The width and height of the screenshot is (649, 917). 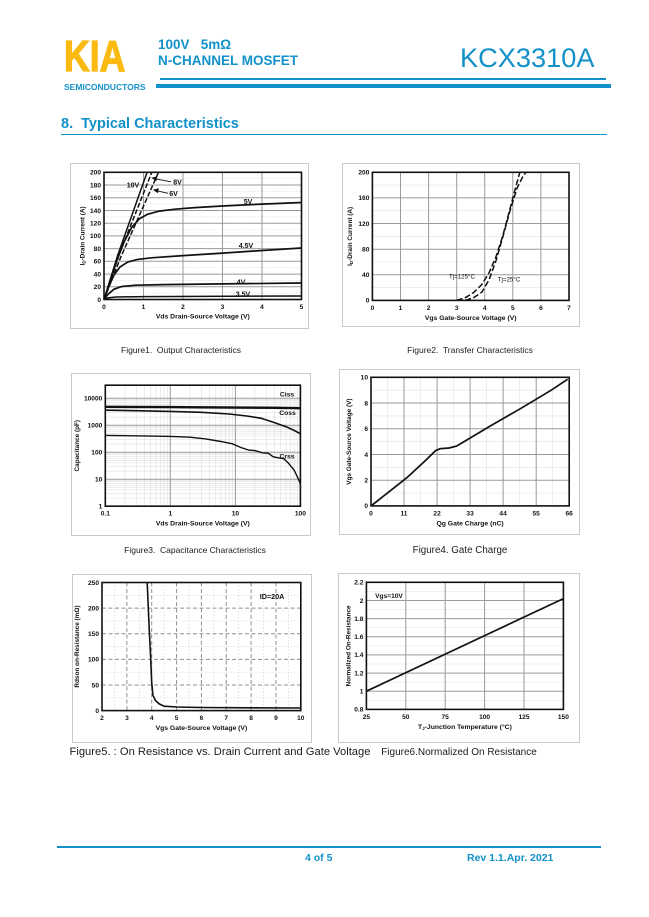 I want to click on svg-text: Normalized On-Resistance, so click(x=349, y=645).